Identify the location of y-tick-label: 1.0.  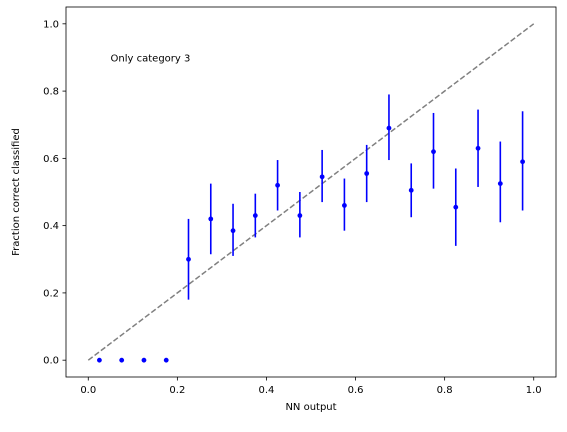
(51, 24).